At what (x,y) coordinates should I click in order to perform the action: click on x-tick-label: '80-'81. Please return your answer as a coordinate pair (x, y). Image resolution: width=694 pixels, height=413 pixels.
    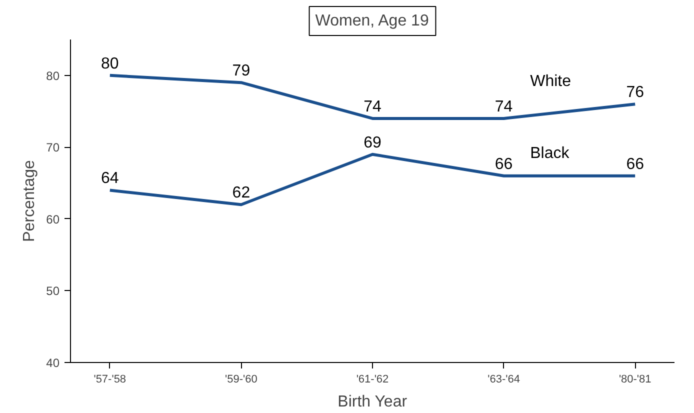
    Looking at the image, I should click on (635, 380).